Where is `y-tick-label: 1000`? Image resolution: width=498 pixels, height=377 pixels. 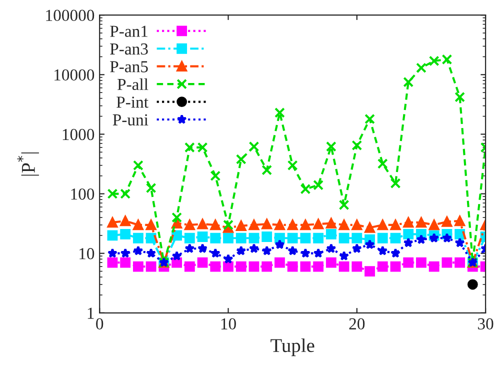 y-tick-label: 1000 is located at coordinates (78, 134).